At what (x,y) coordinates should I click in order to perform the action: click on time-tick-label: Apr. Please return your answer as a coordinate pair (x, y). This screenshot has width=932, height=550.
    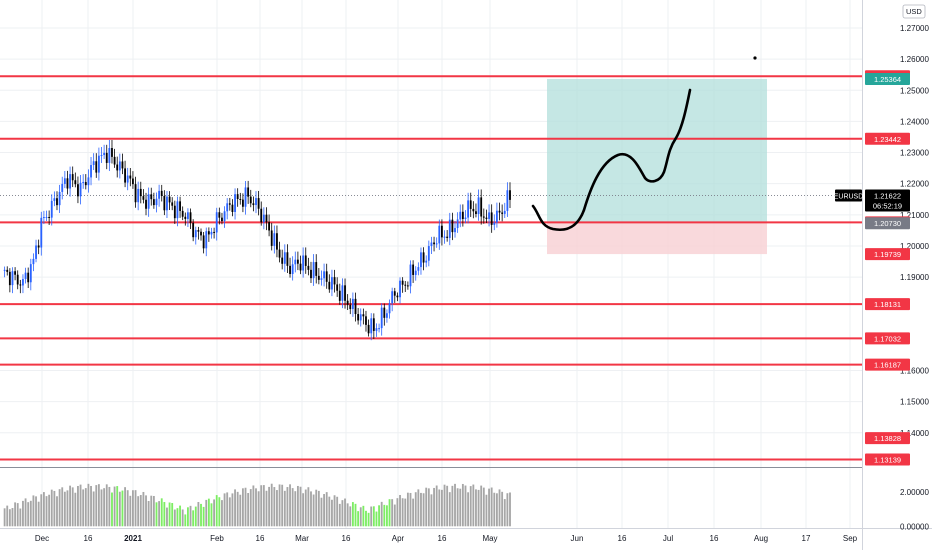
    Looking at the image, I should click on (398, 538).